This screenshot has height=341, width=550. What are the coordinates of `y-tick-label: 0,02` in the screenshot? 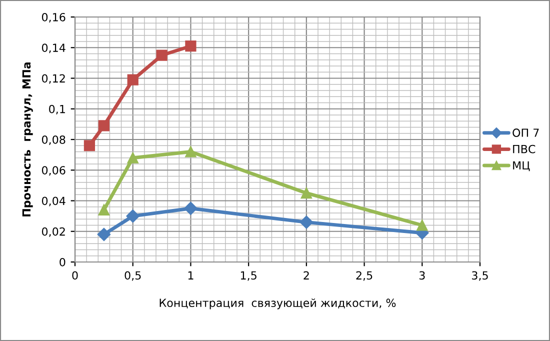 It's located at (53, 232).